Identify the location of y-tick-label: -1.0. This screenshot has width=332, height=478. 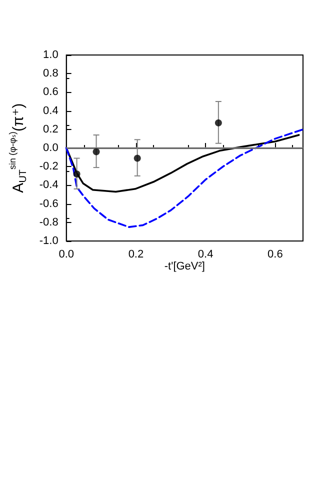
(48, 241).